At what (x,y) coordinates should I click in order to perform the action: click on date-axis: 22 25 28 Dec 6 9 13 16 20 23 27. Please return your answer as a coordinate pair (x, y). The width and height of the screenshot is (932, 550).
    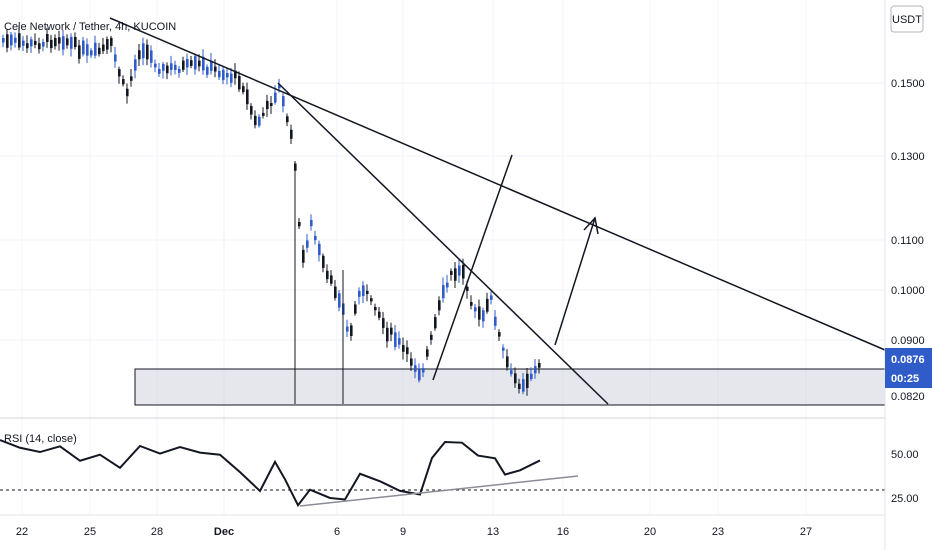
    Looking at the image, I should click on (442, 526).